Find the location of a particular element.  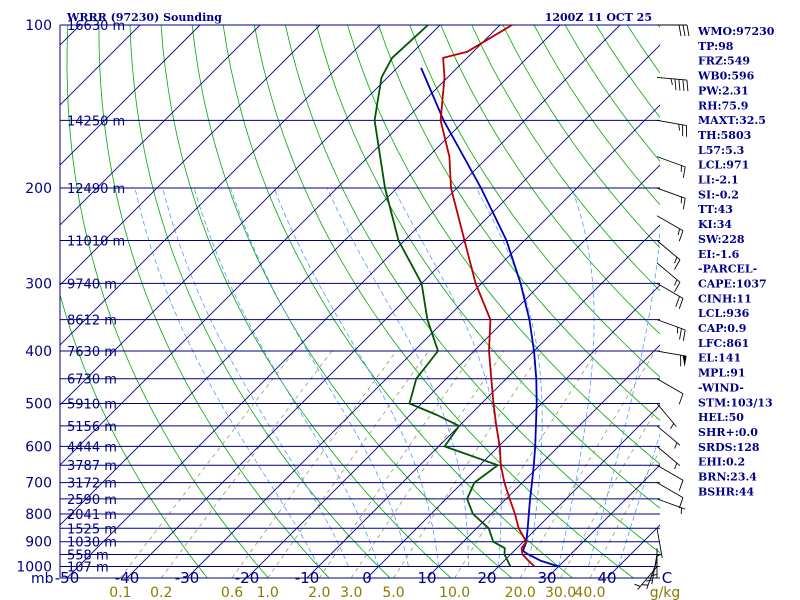

height-label: 2590 m is located at coordinates (92, 500).